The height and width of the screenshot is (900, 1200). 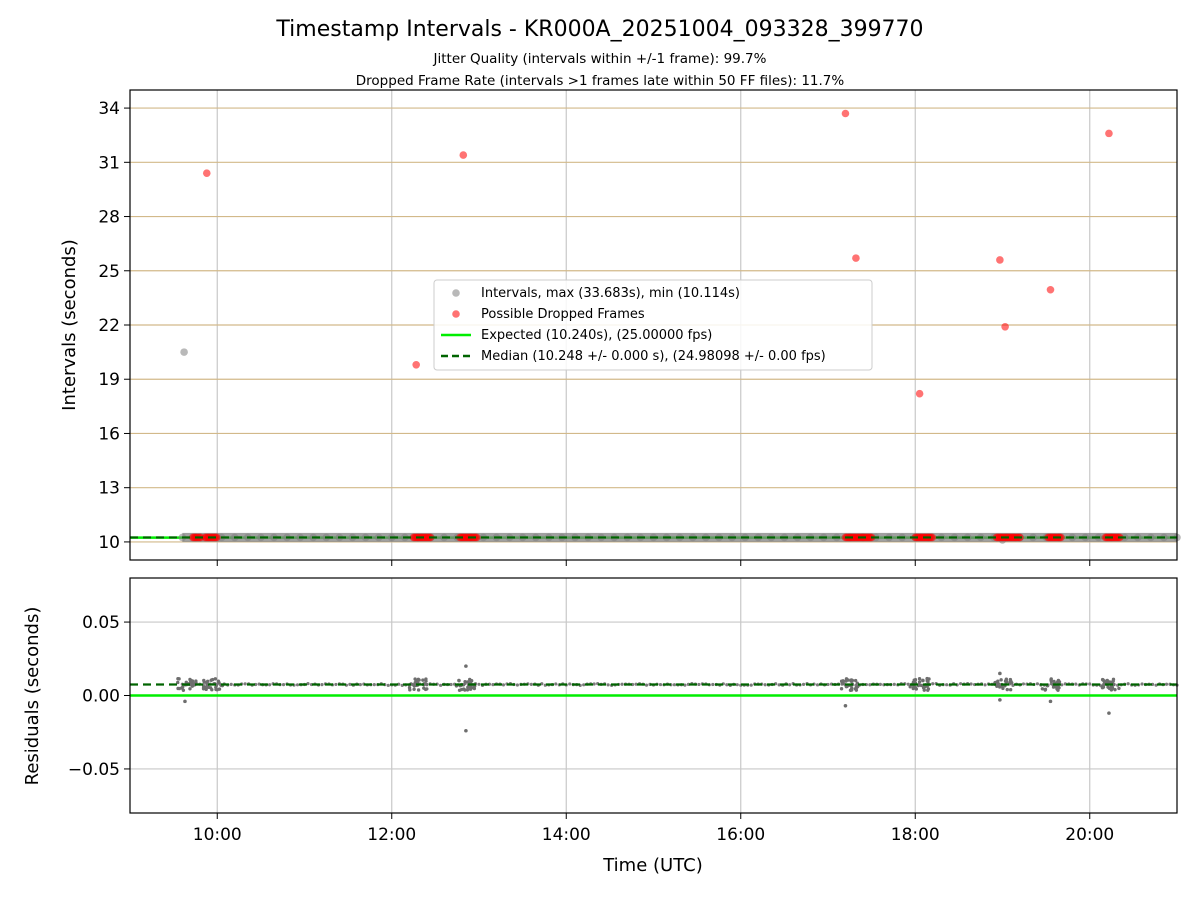 I want to click on intervals-ytick-label: 10, so click(x=109, y=543).